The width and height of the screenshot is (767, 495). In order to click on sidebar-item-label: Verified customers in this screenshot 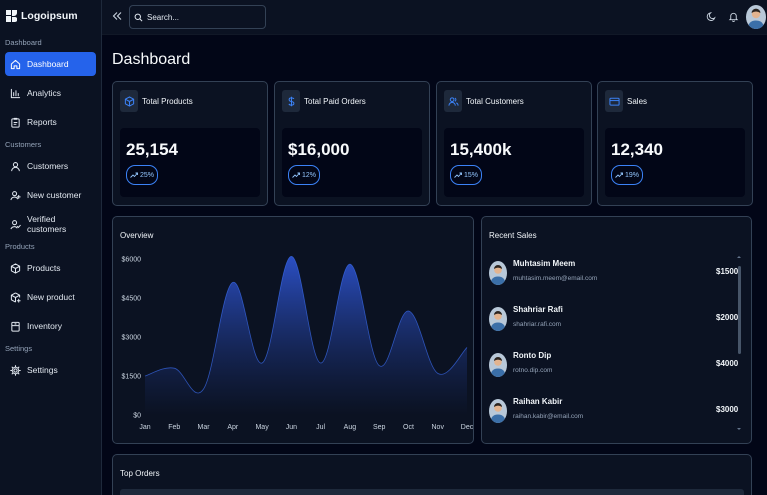, I will do `click(47, 224)`.